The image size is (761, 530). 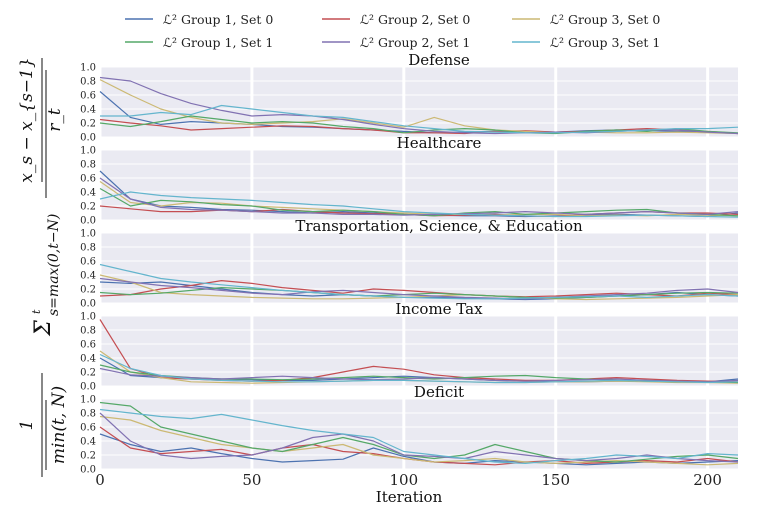 I want to click on panel-title: Healthcare, so click(x=439, y=143).